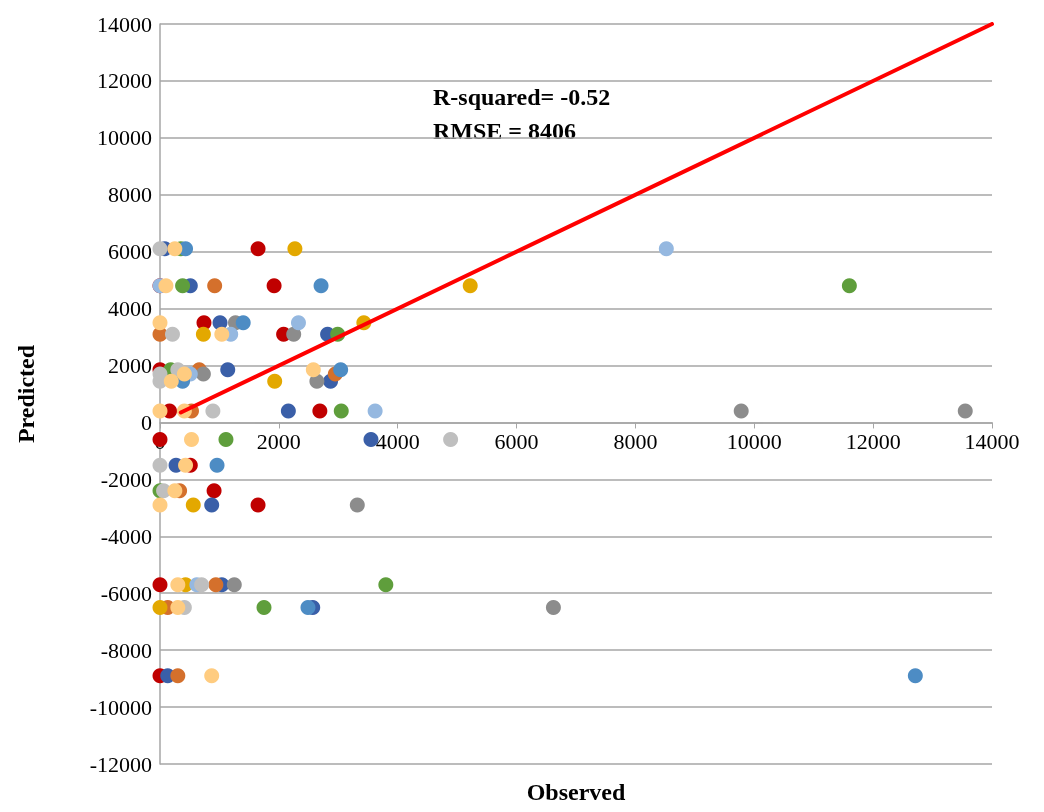  Describe the element at coordinates (635, 441) in the screenshot. I see `x-tick-label: 8000` at that location.